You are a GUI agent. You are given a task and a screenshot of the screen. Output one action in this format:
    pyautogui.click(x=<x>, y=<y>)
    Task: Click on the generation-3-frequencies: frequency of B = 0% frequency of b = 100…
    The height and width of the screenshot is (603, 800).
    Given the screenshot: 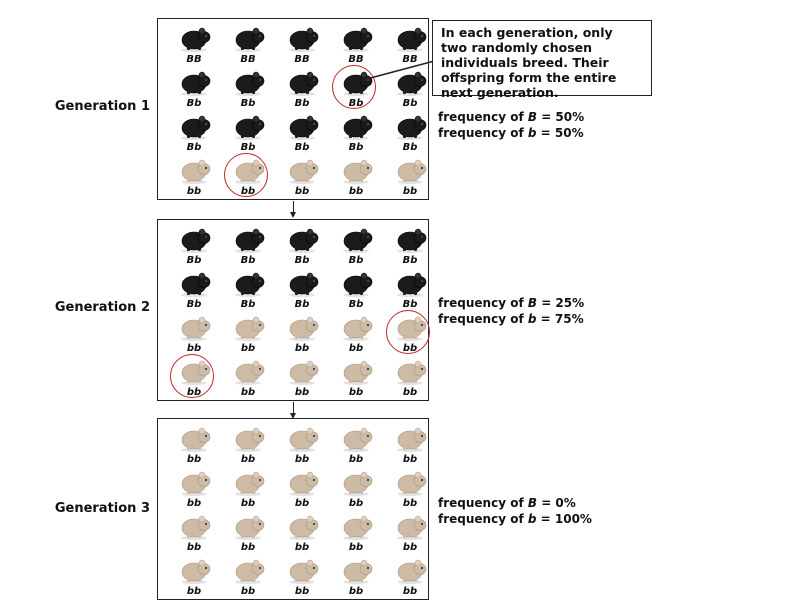 What is the action you would take?
    pyautogui.click(x=515, y=511)
    